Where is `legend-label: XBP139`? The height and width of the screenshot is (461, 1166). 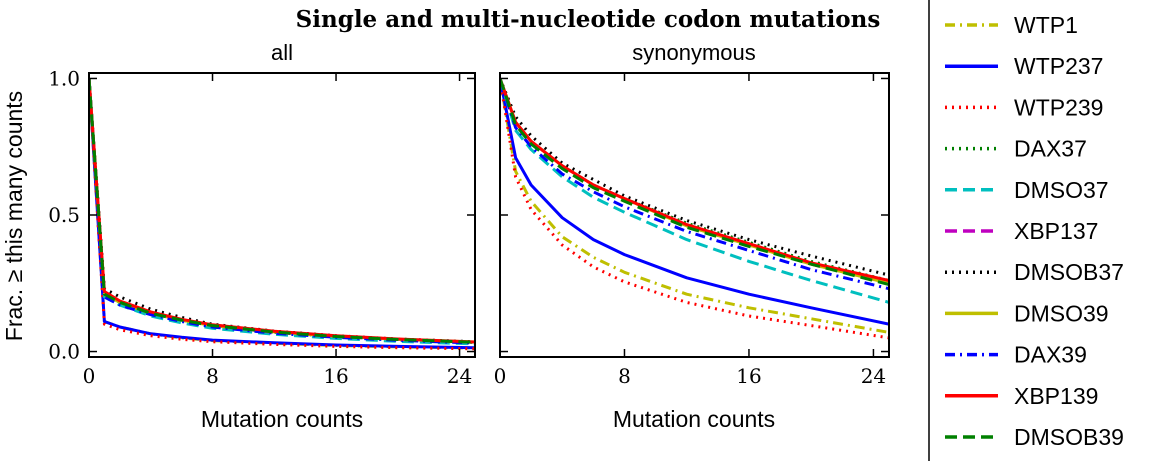
legend-label: XBP139 is located at coordinates (1056, 396).